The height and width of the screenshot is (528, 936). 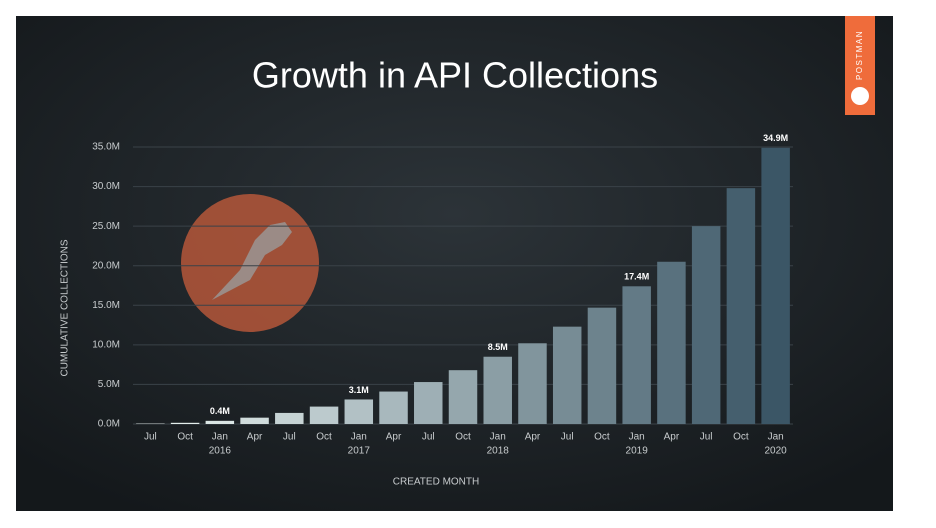 I want to click on brand-text: POSTMAN, so click(x=859, y=55).